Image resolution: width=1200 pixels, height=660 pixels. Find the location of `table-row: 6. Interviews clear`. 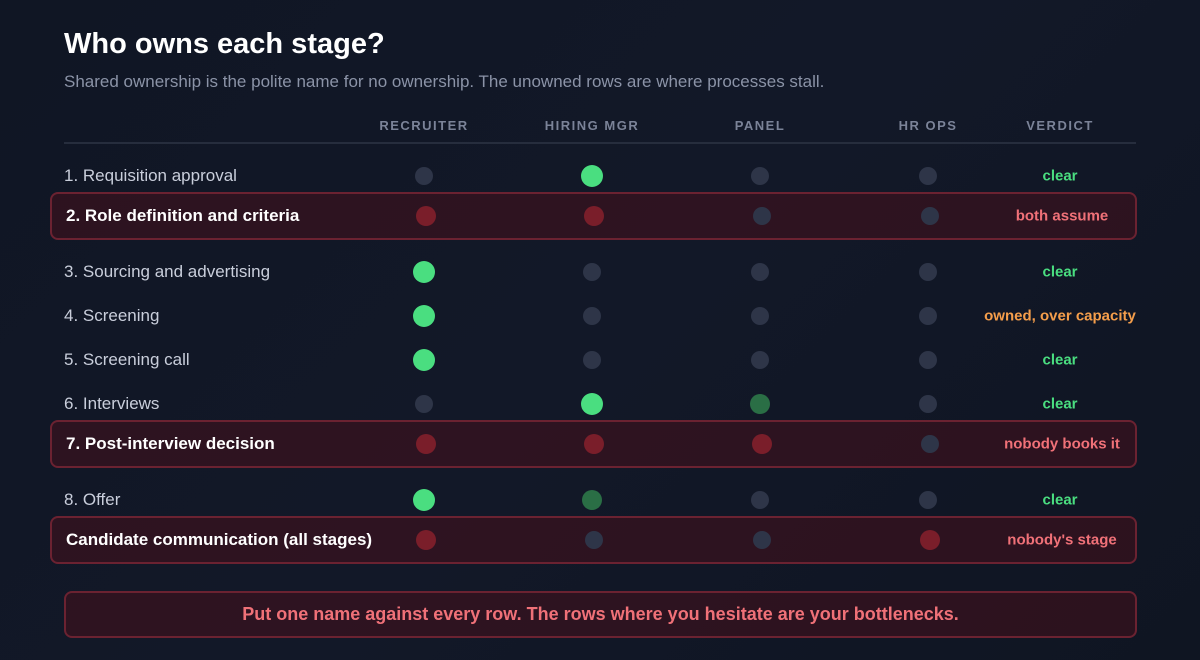

table-row: 6. Interviews clear is located at coordinates (593, 404).